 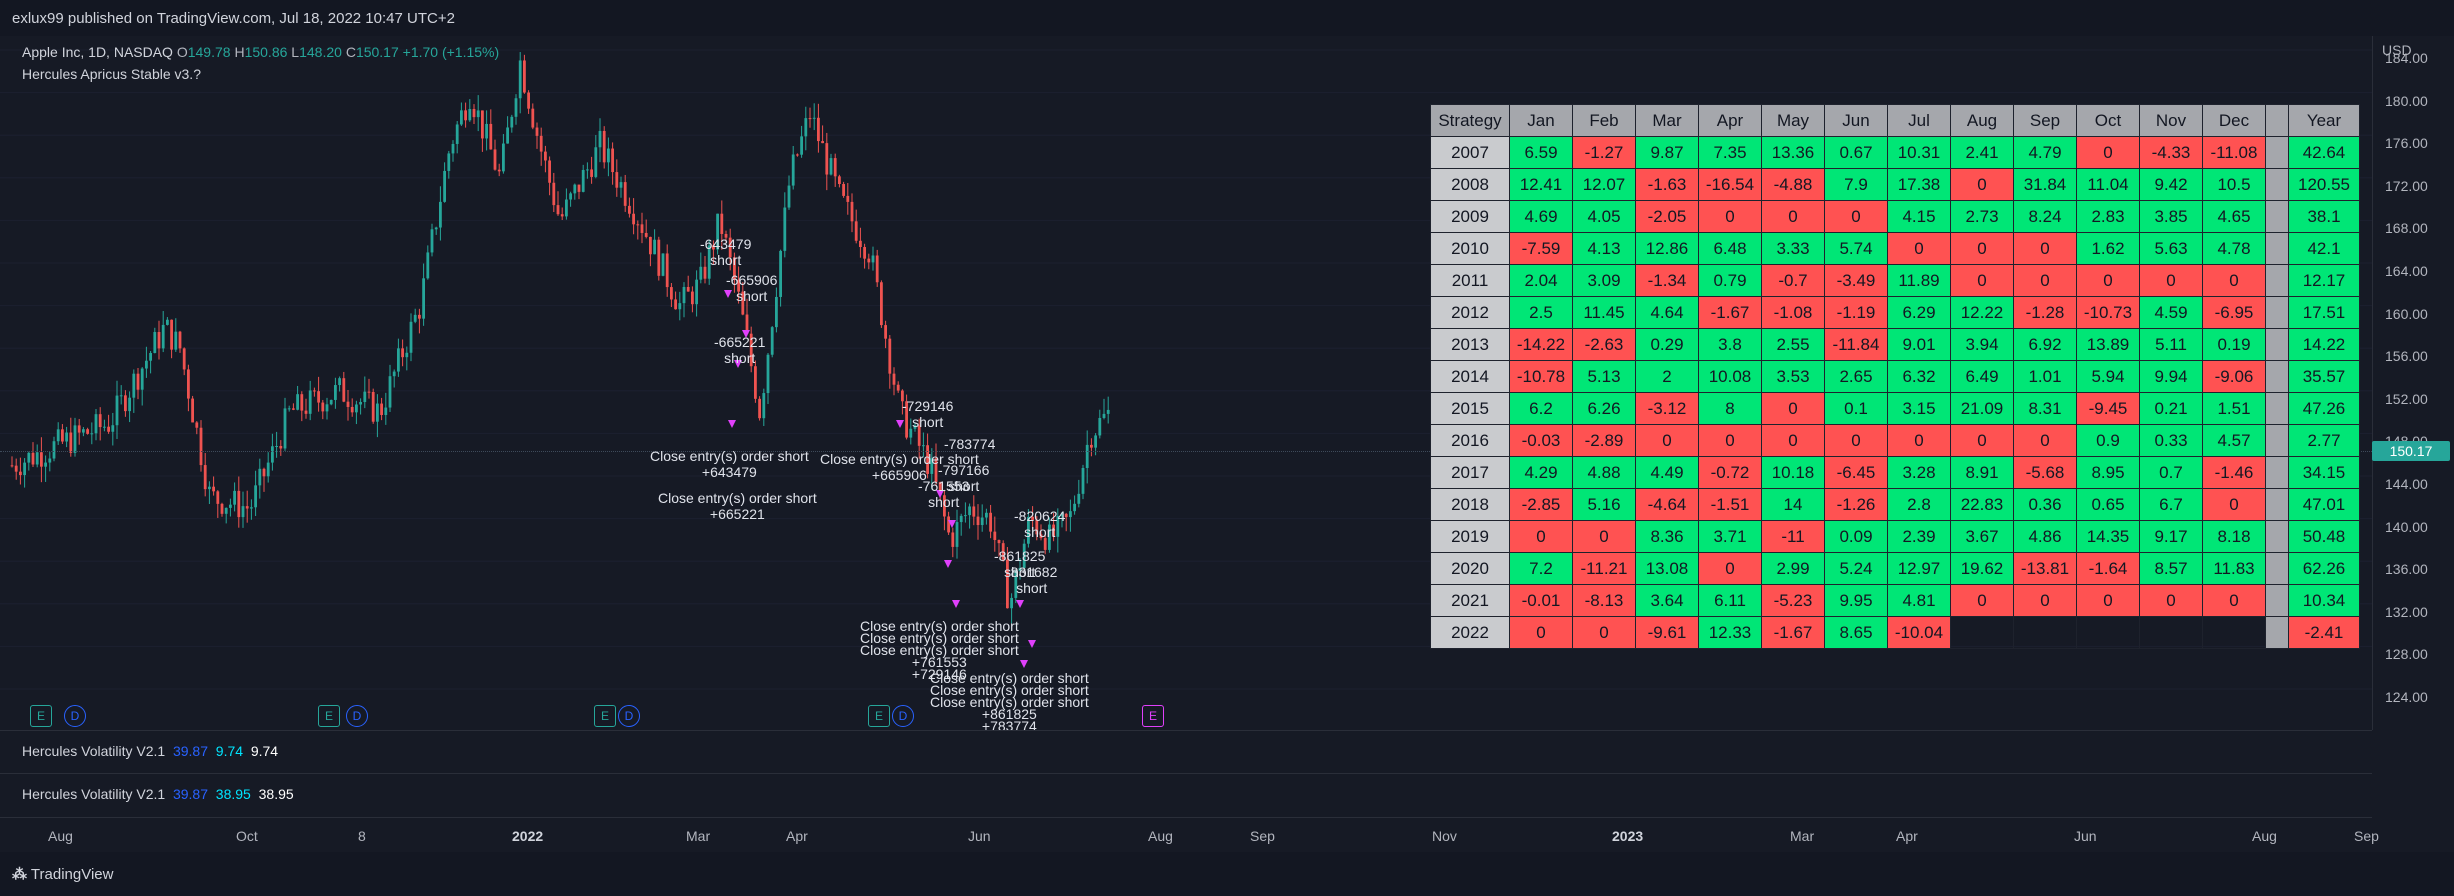 What do you see at coordinates (63, 874) in the screenshot?
I see `tradingview-logo: ⁂ TradingView` at bounding box center [63, 874].